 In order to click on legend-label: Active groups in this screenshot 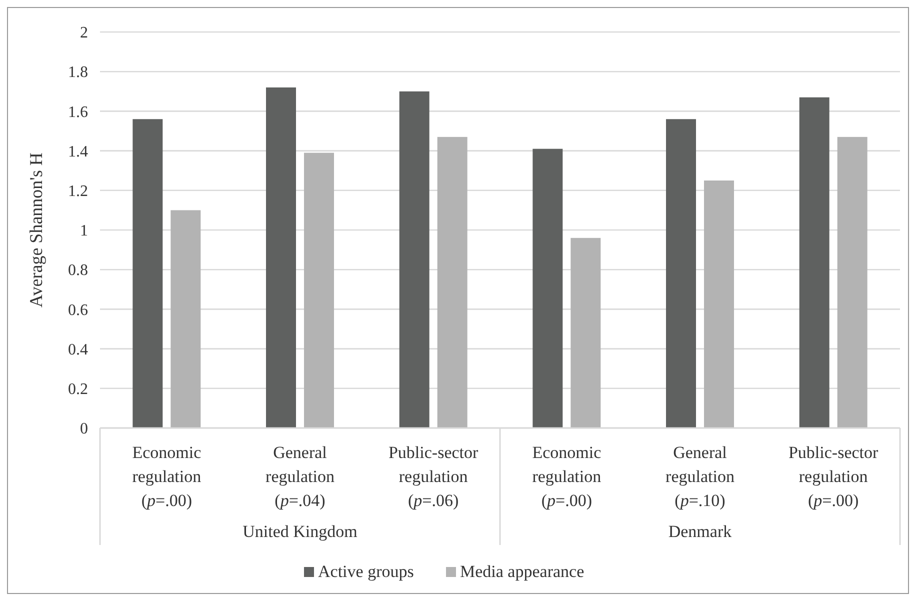, I will do `click(366, 571)`.